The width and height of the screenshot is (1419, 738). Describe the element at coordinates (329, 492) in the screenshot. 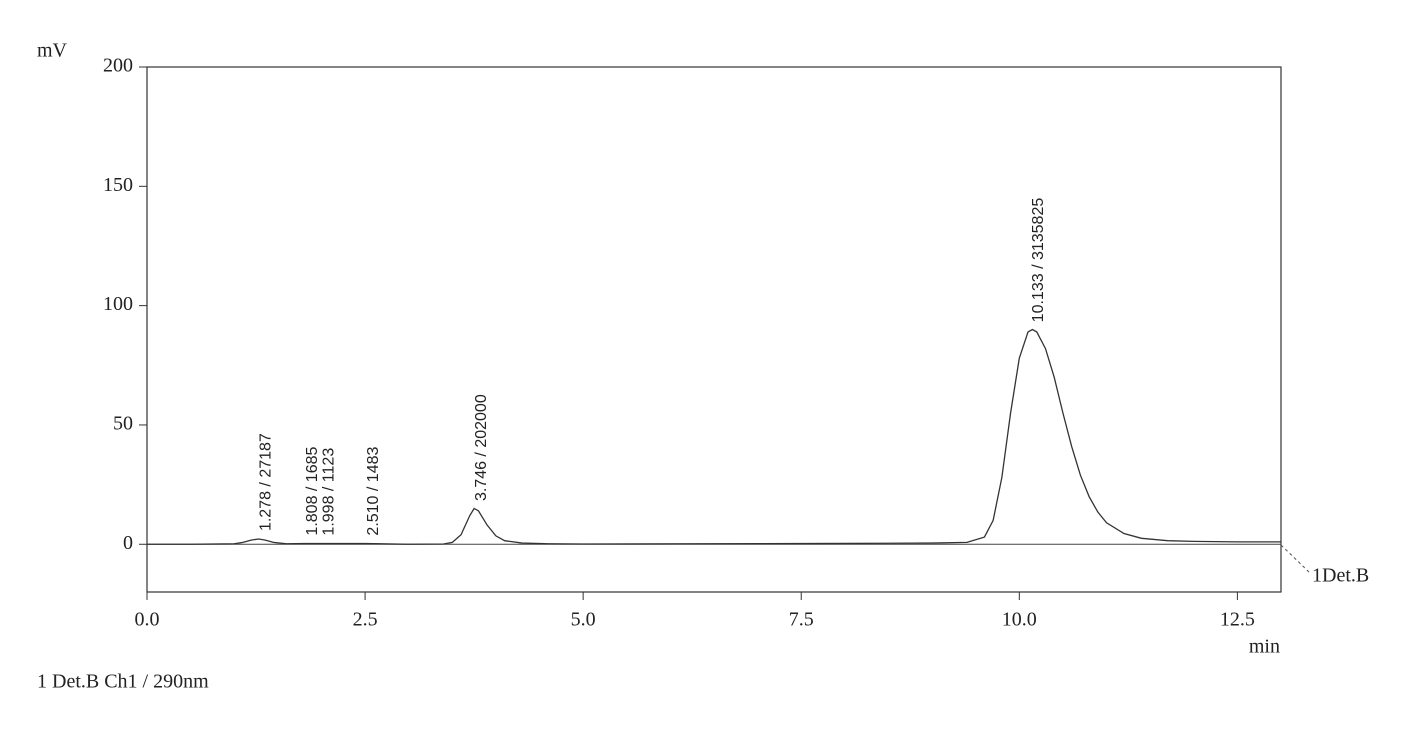

I see `peak-label: 1.998 / 1123` at that location.